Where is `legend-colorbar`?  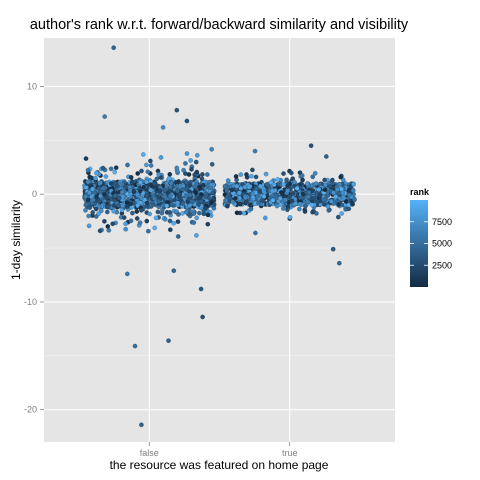 legend-colorbar is located at coordinates (419, 243).